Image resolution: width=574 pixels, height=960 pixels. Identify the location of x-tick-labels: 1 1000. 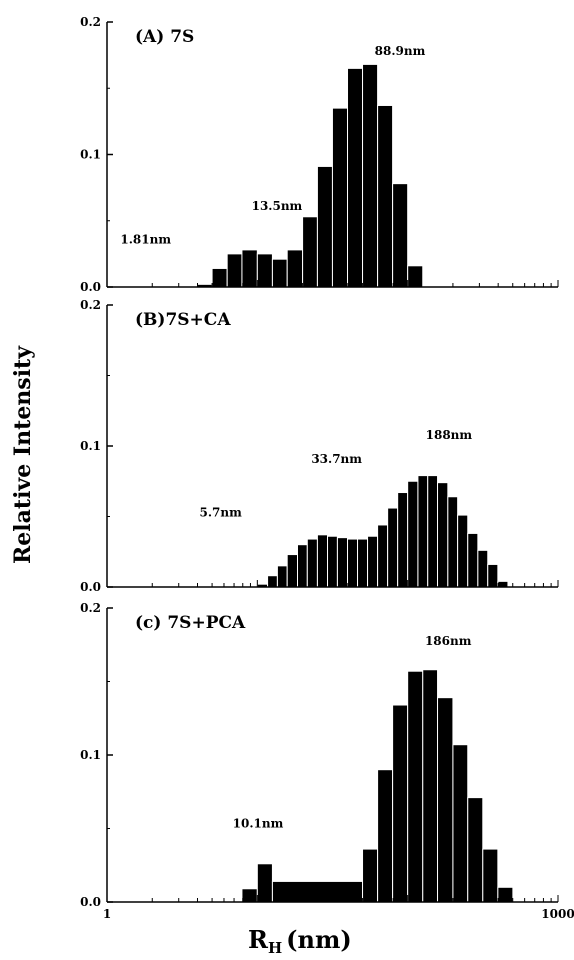
(338, 914).